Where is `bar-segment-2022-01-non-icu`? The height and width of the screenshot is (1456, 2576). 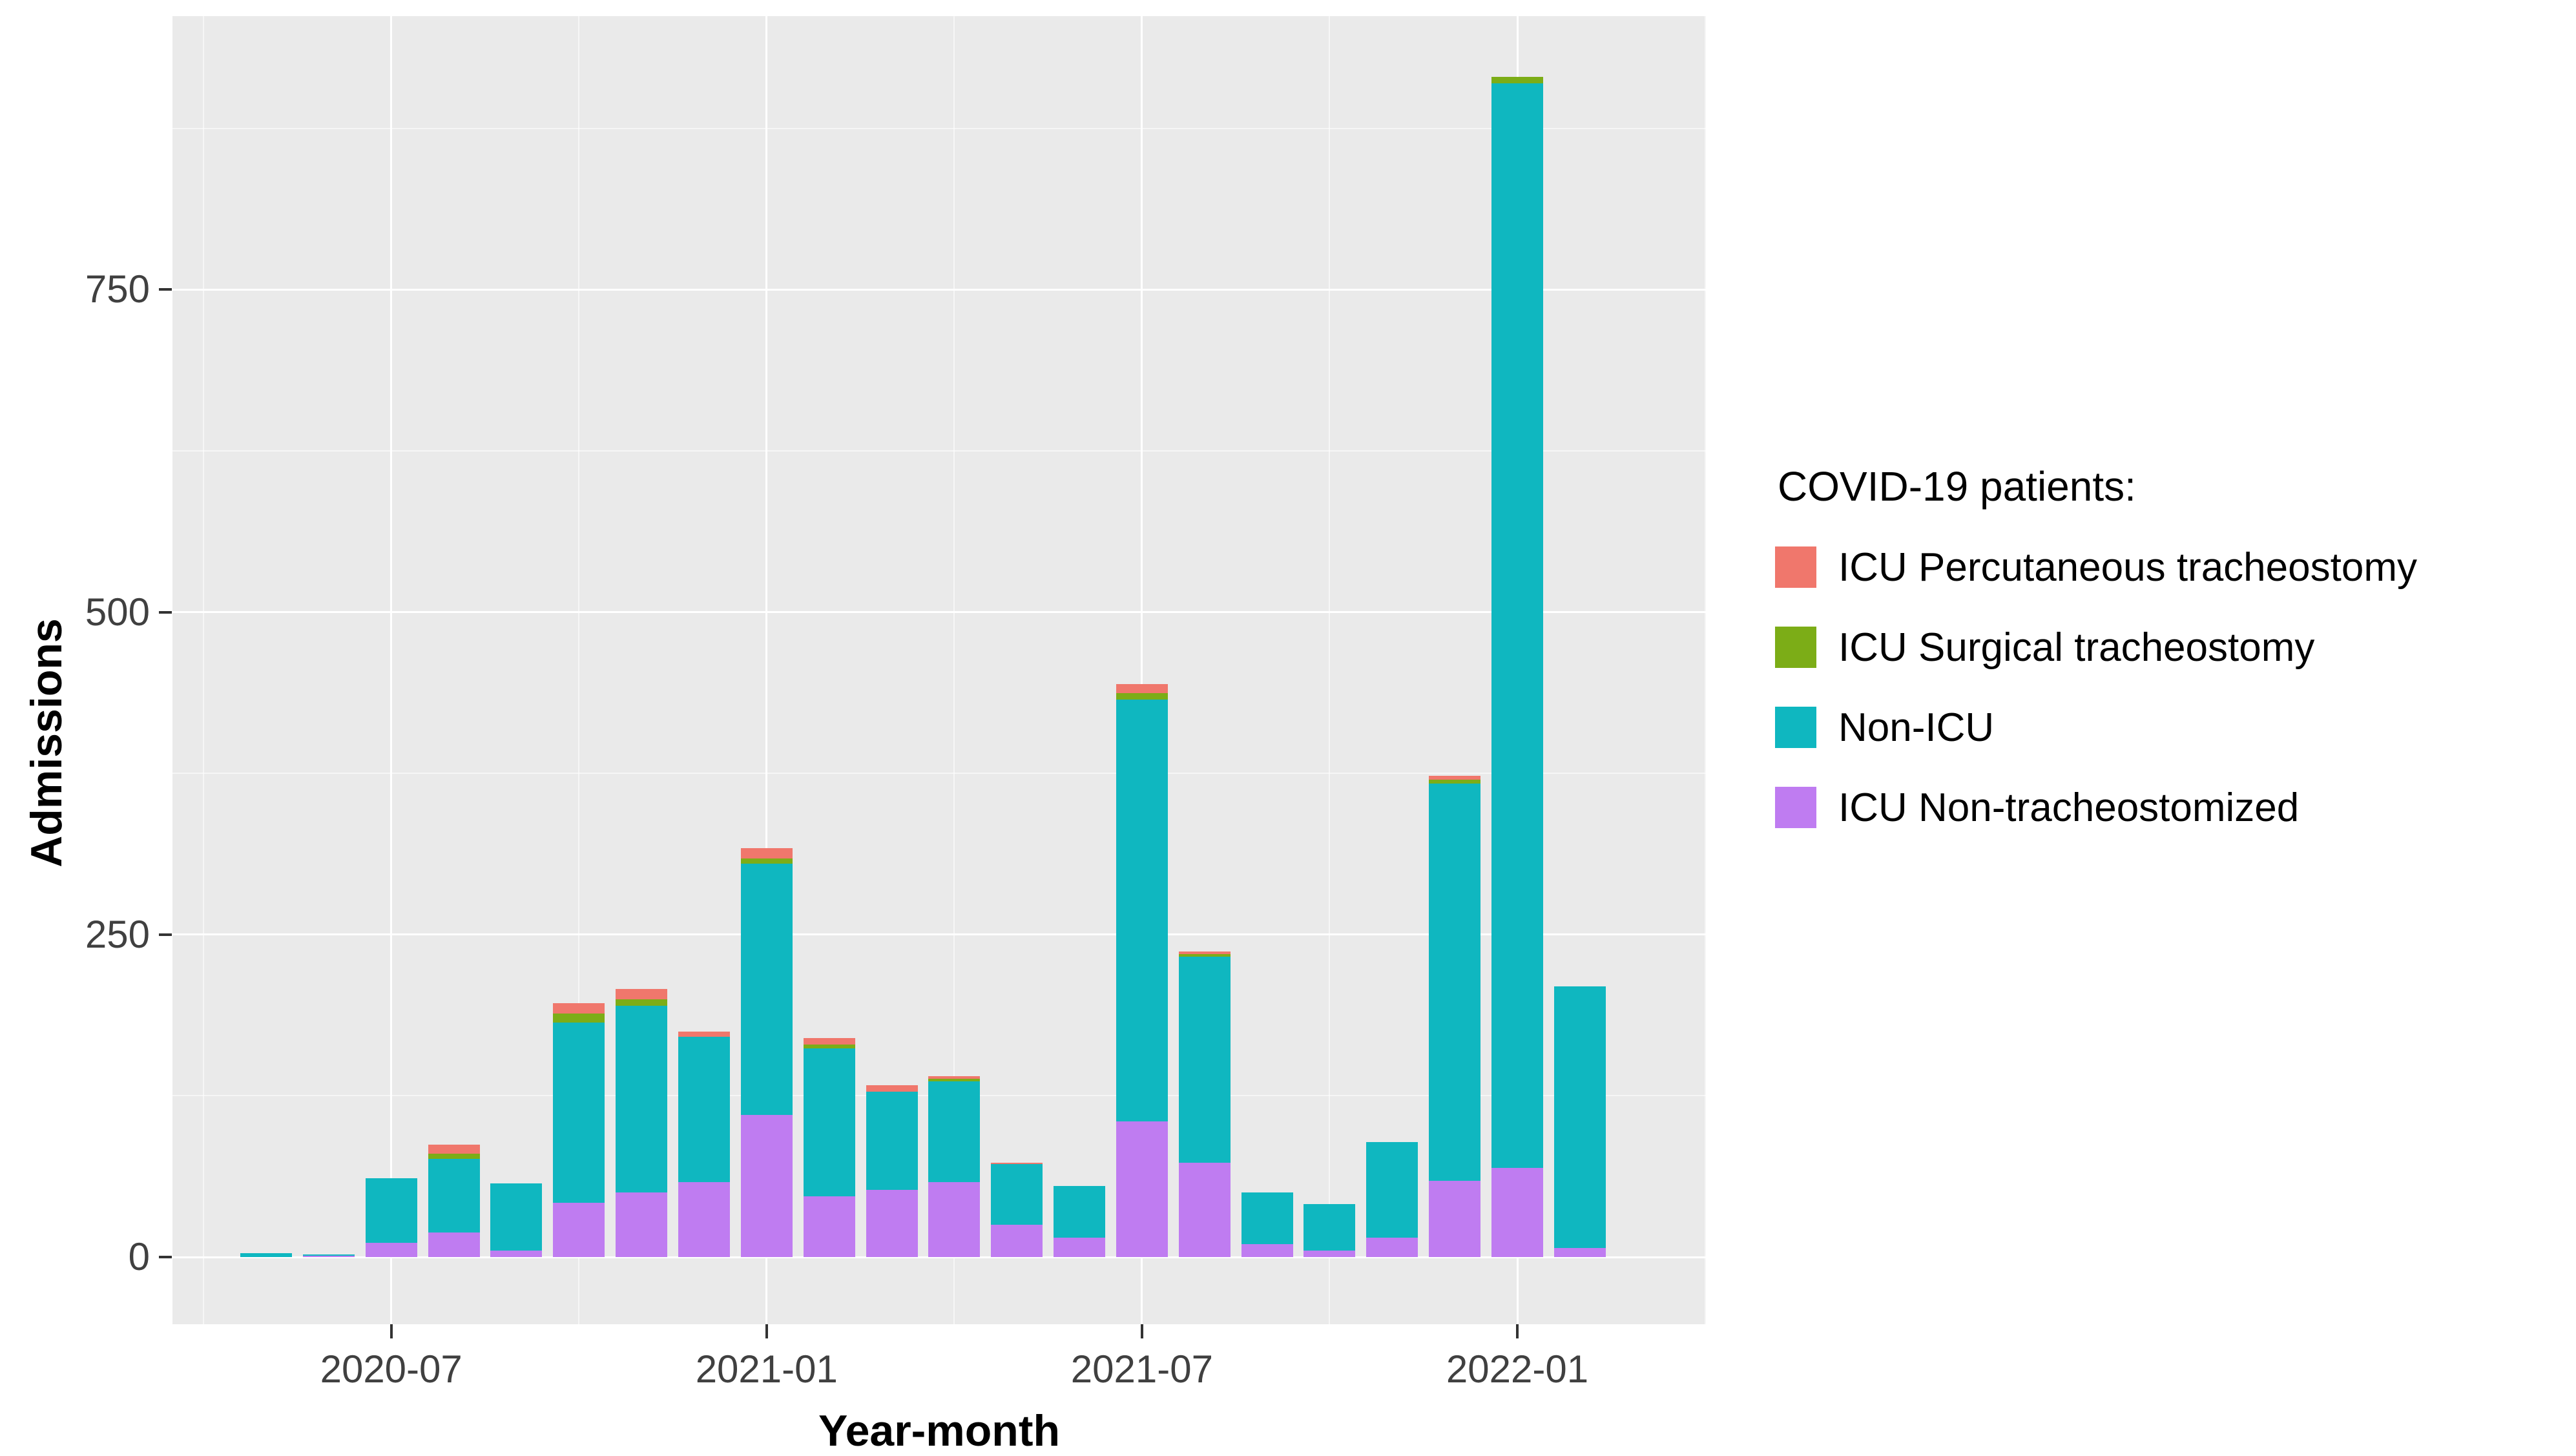 bar-segment-2022-01-non-icu is located at coordinates (1517, 626).